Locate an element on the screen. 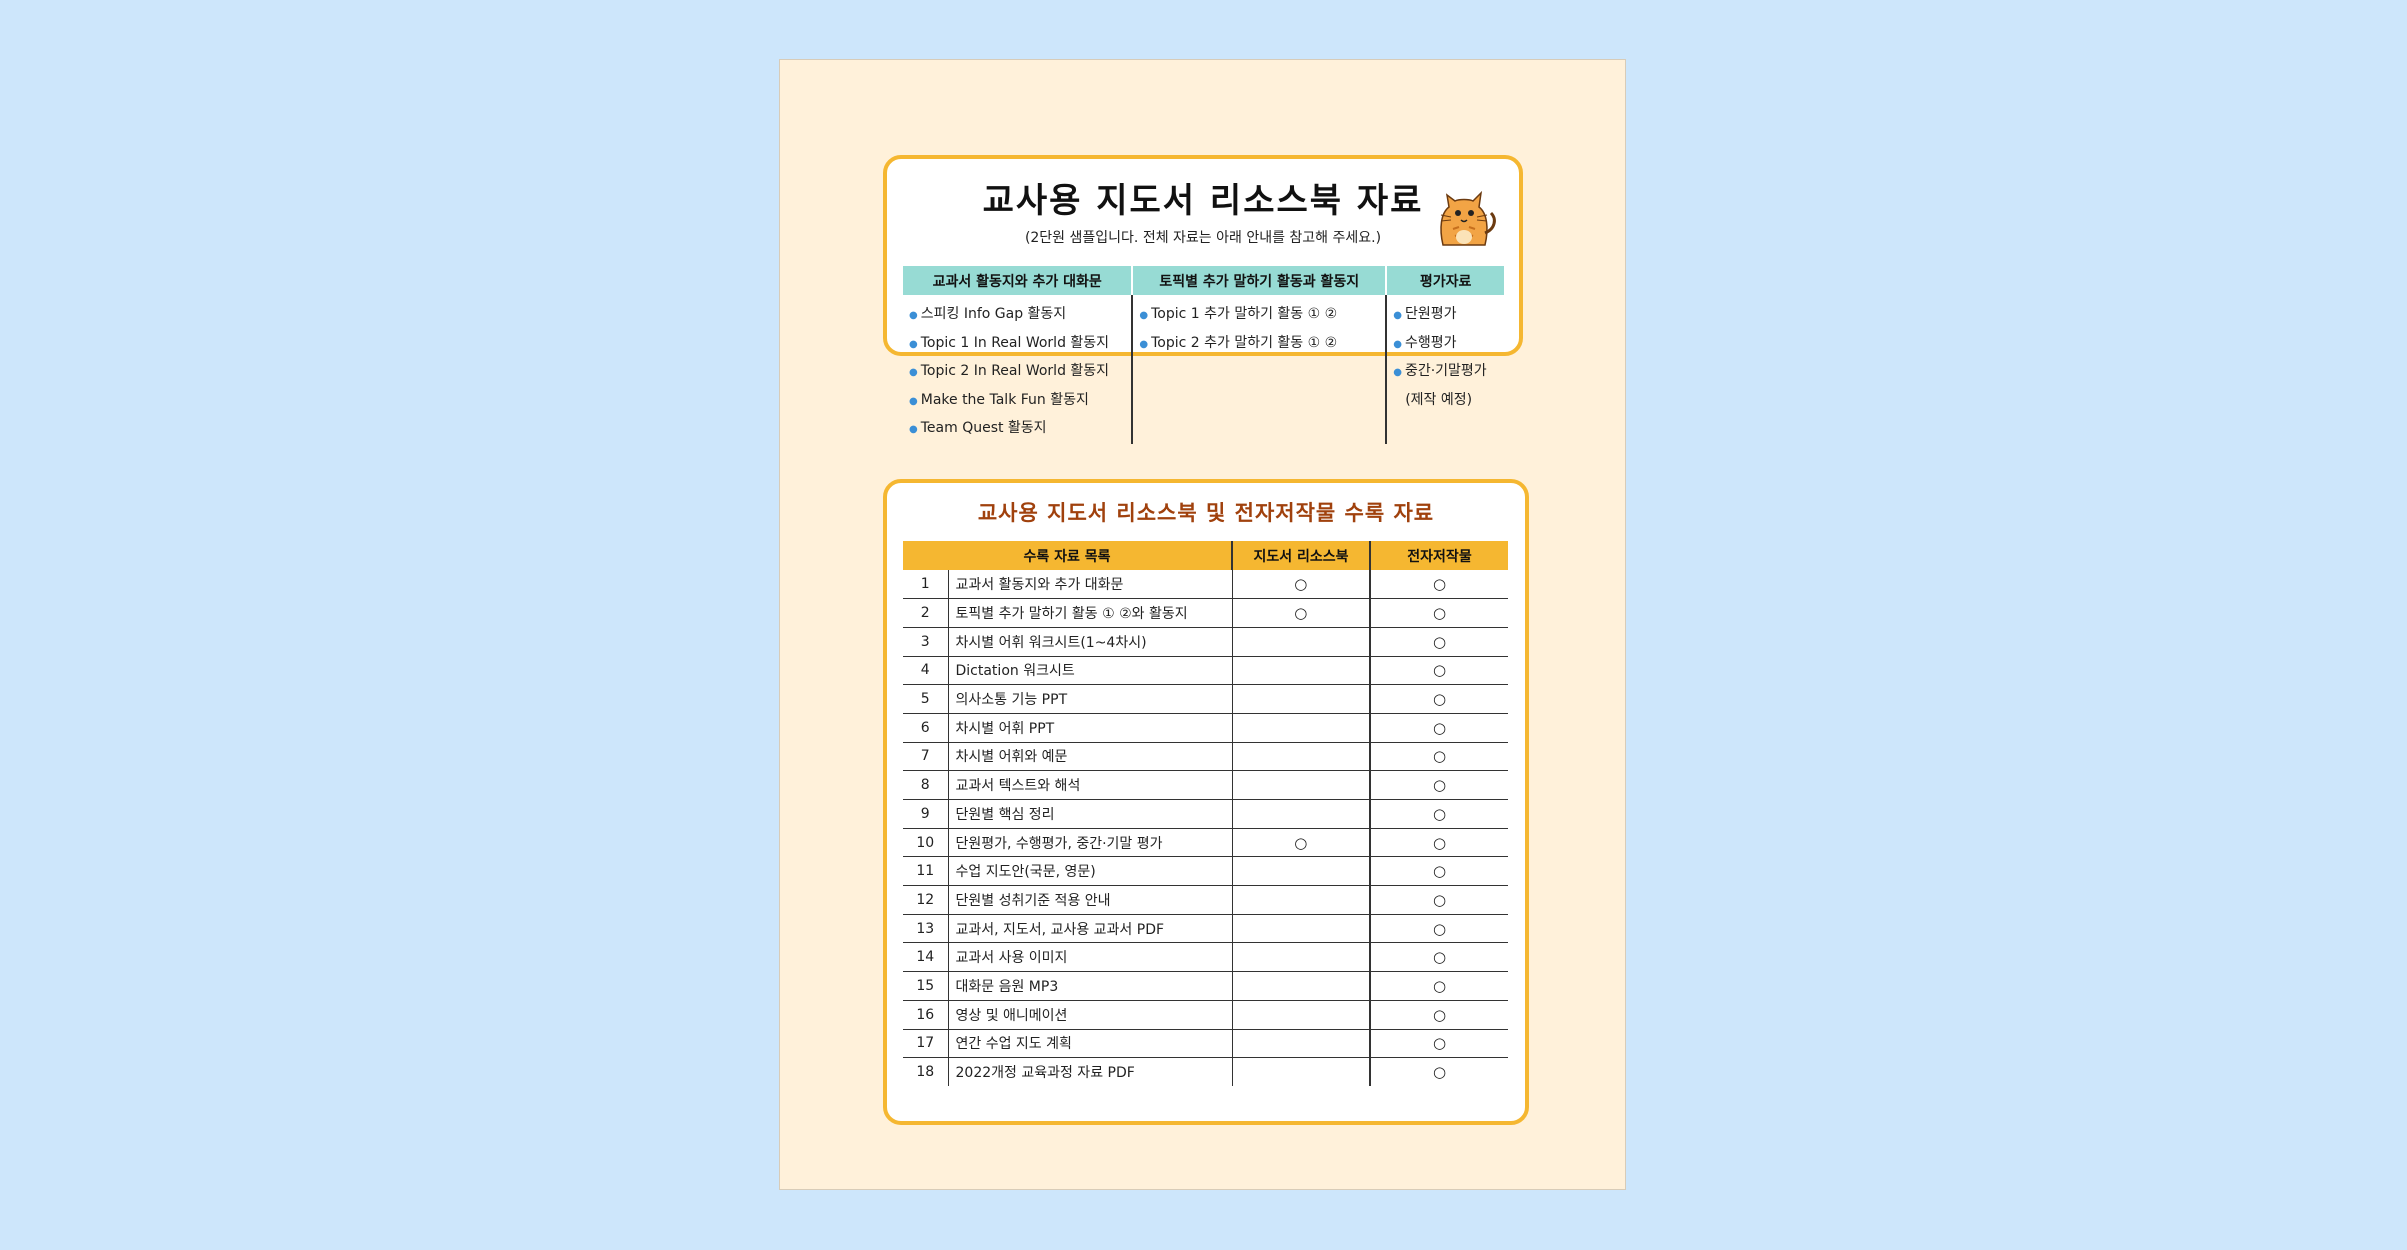  list-item: ● Topic 2 In Real World 활동지 is located at coordinates (1009, 371).